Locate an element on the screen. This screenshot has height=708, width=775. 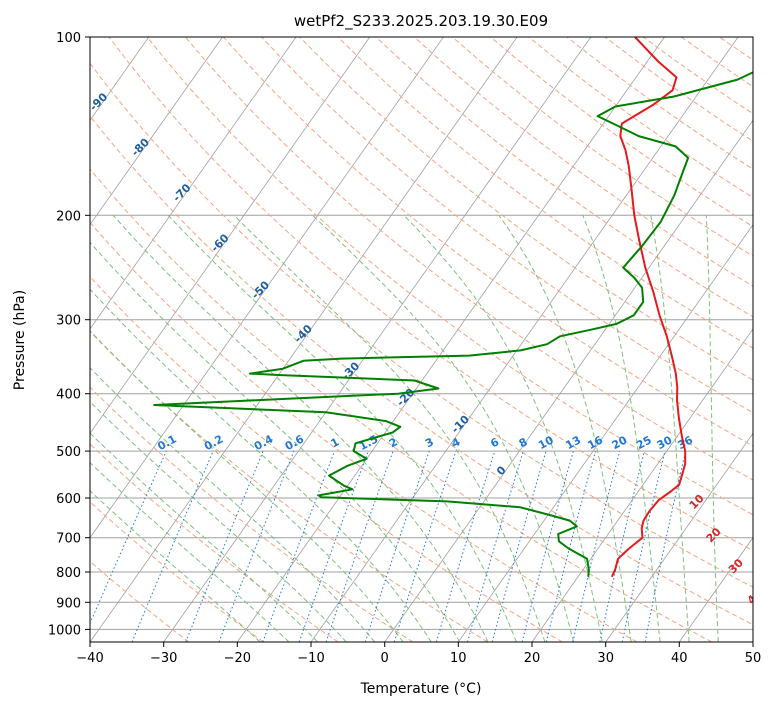
mixing-ratio-label: 0.2 is located at coordinates (213, 442).